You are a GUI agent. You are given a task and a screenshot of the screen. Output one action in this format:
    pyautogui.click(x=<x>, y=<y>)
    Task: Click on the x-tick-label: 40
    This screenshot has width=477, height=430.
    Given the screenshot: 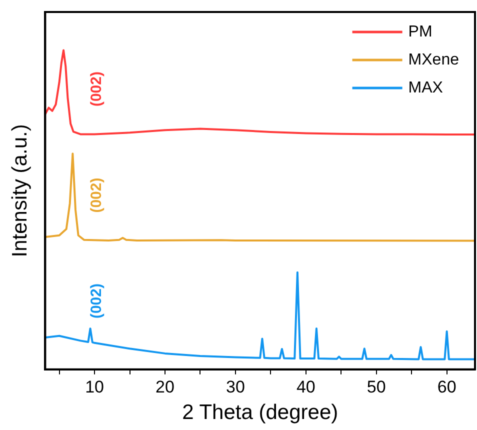 What is the action you would take?
    pyautogui.click(x=306, y=386)
    